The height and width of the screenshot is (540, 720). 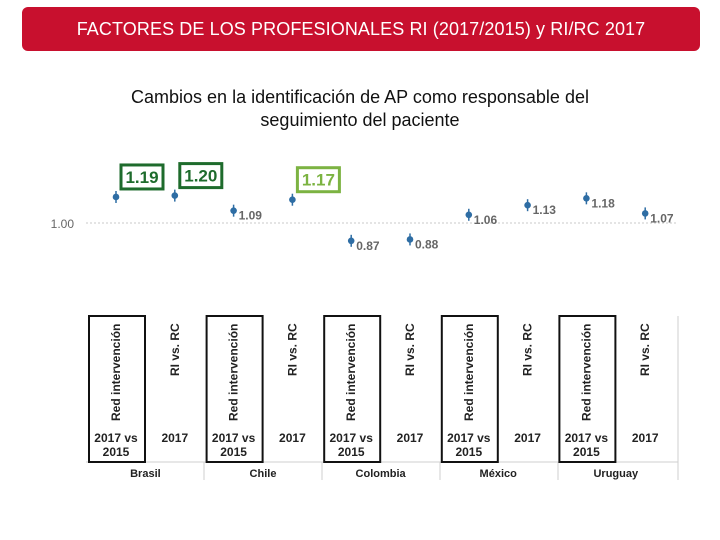 What do you see at coordinates (63, 224) in the screenshot?
I see `reference-label: 1.00` at bounding box center [63, 224].